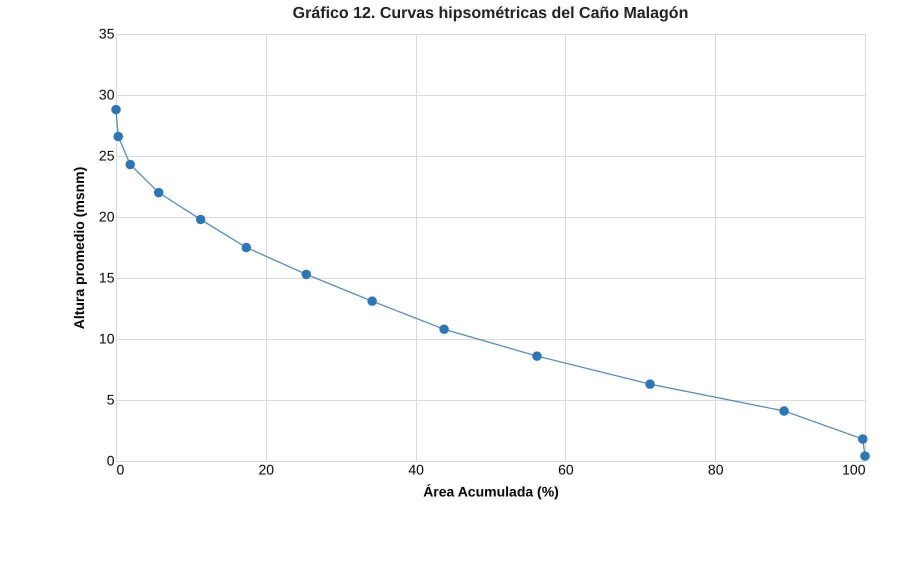 The width and height of the screenshot is (902, 563). I want to click on y-tick-label: 20, so click(106, 216).